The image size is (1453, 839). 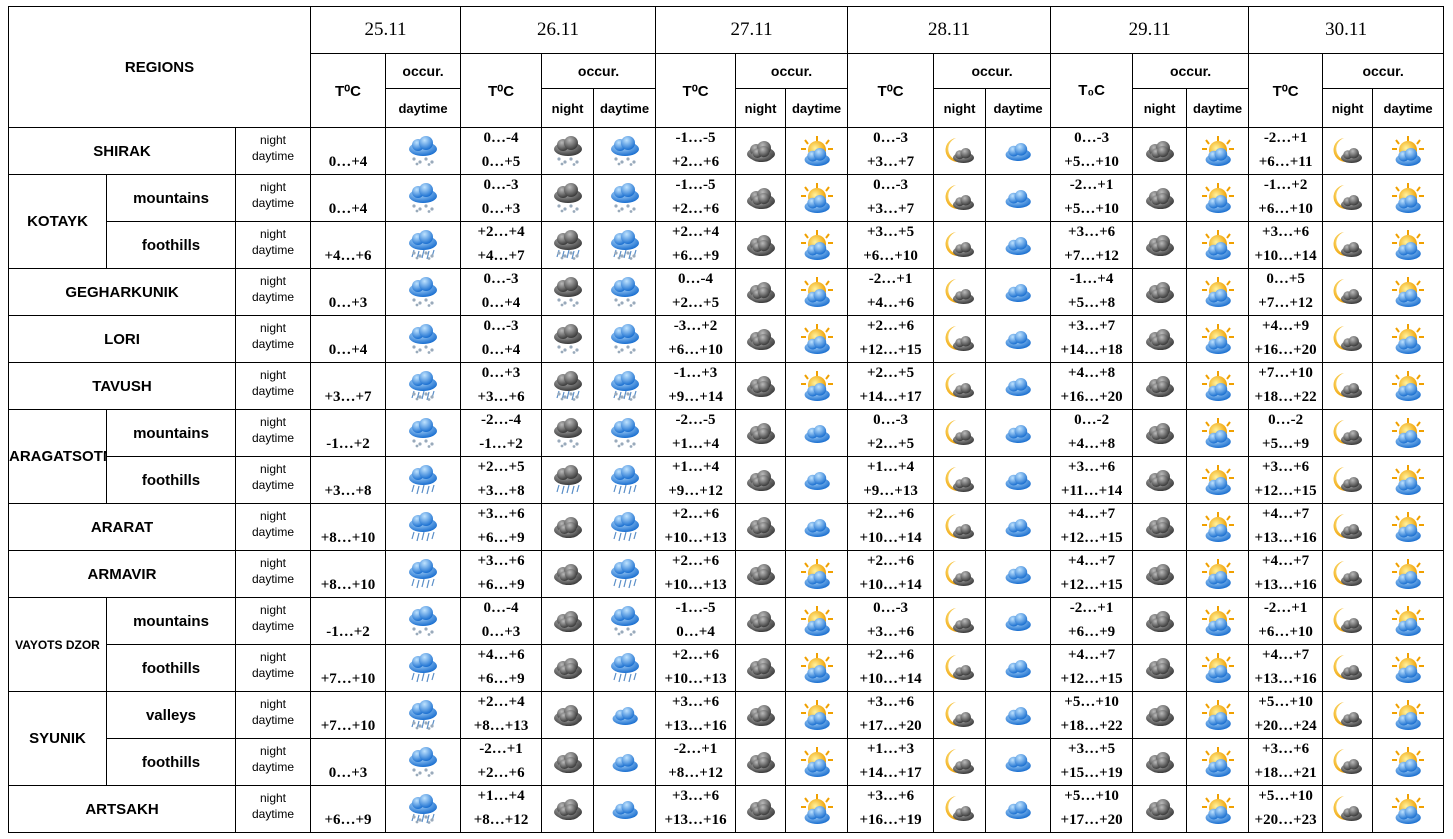 I want to click on date-header: 26.11, so click(x=558, y=30).